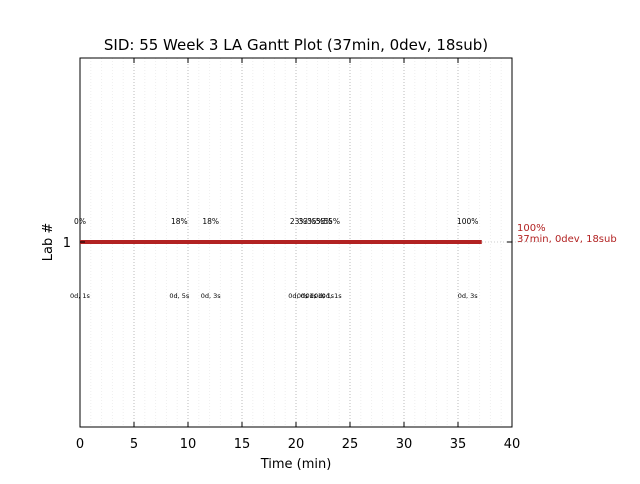 The width and height of the screenshot is (640, 484). I want to click on end-label-percent: 100%, so click(531, 228).